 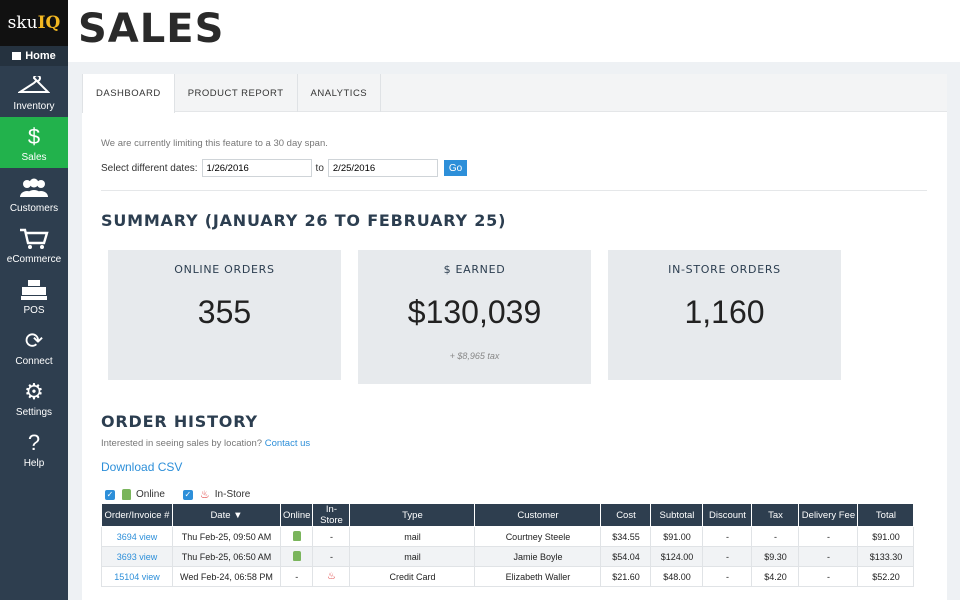 What do you see at coordinates (886, 536) in the screenshot?
I see `total-cell: $91.00` at bounding box center [886, 536].